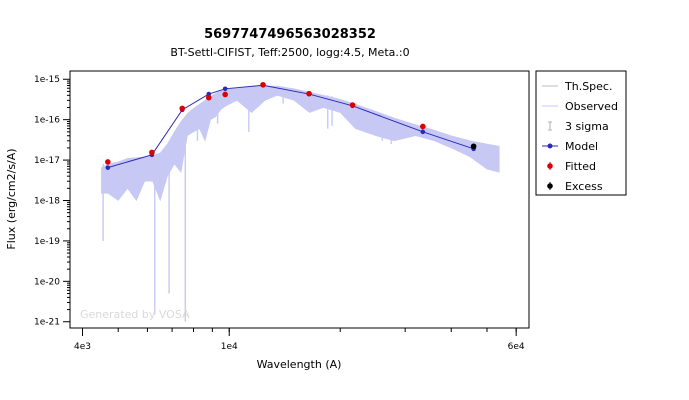 This screenshot has width=689, height=400. Describe the element at coordinates (581, 146) in the screenshot. I see `legend-model-label: Model` at that location.